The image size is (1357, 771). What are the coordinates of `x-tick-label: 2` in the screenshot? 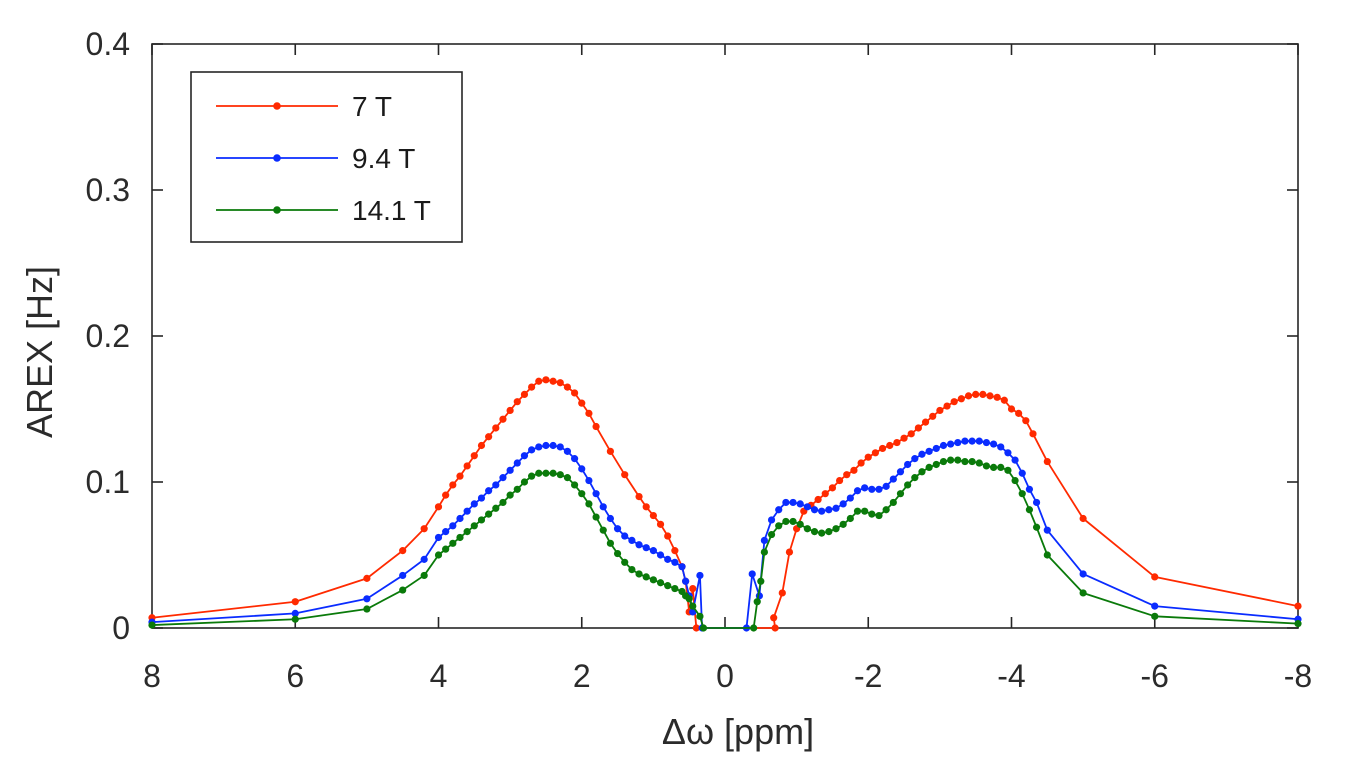 It's located at (582, 676).